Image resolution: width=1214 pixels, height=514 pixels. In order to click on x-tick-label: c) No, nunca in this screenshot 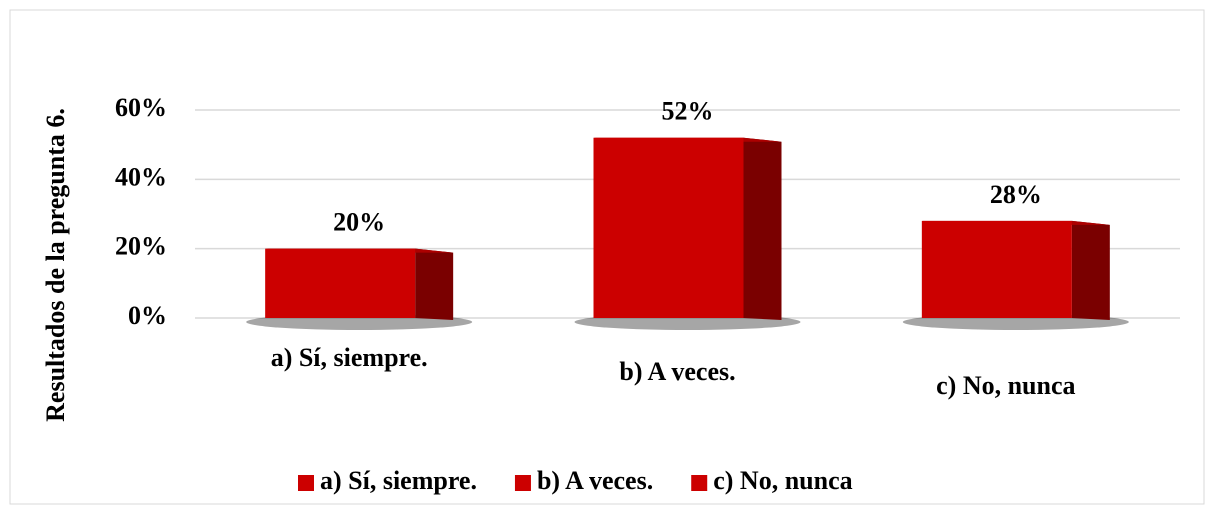, I will do `click(1005, 385)`.